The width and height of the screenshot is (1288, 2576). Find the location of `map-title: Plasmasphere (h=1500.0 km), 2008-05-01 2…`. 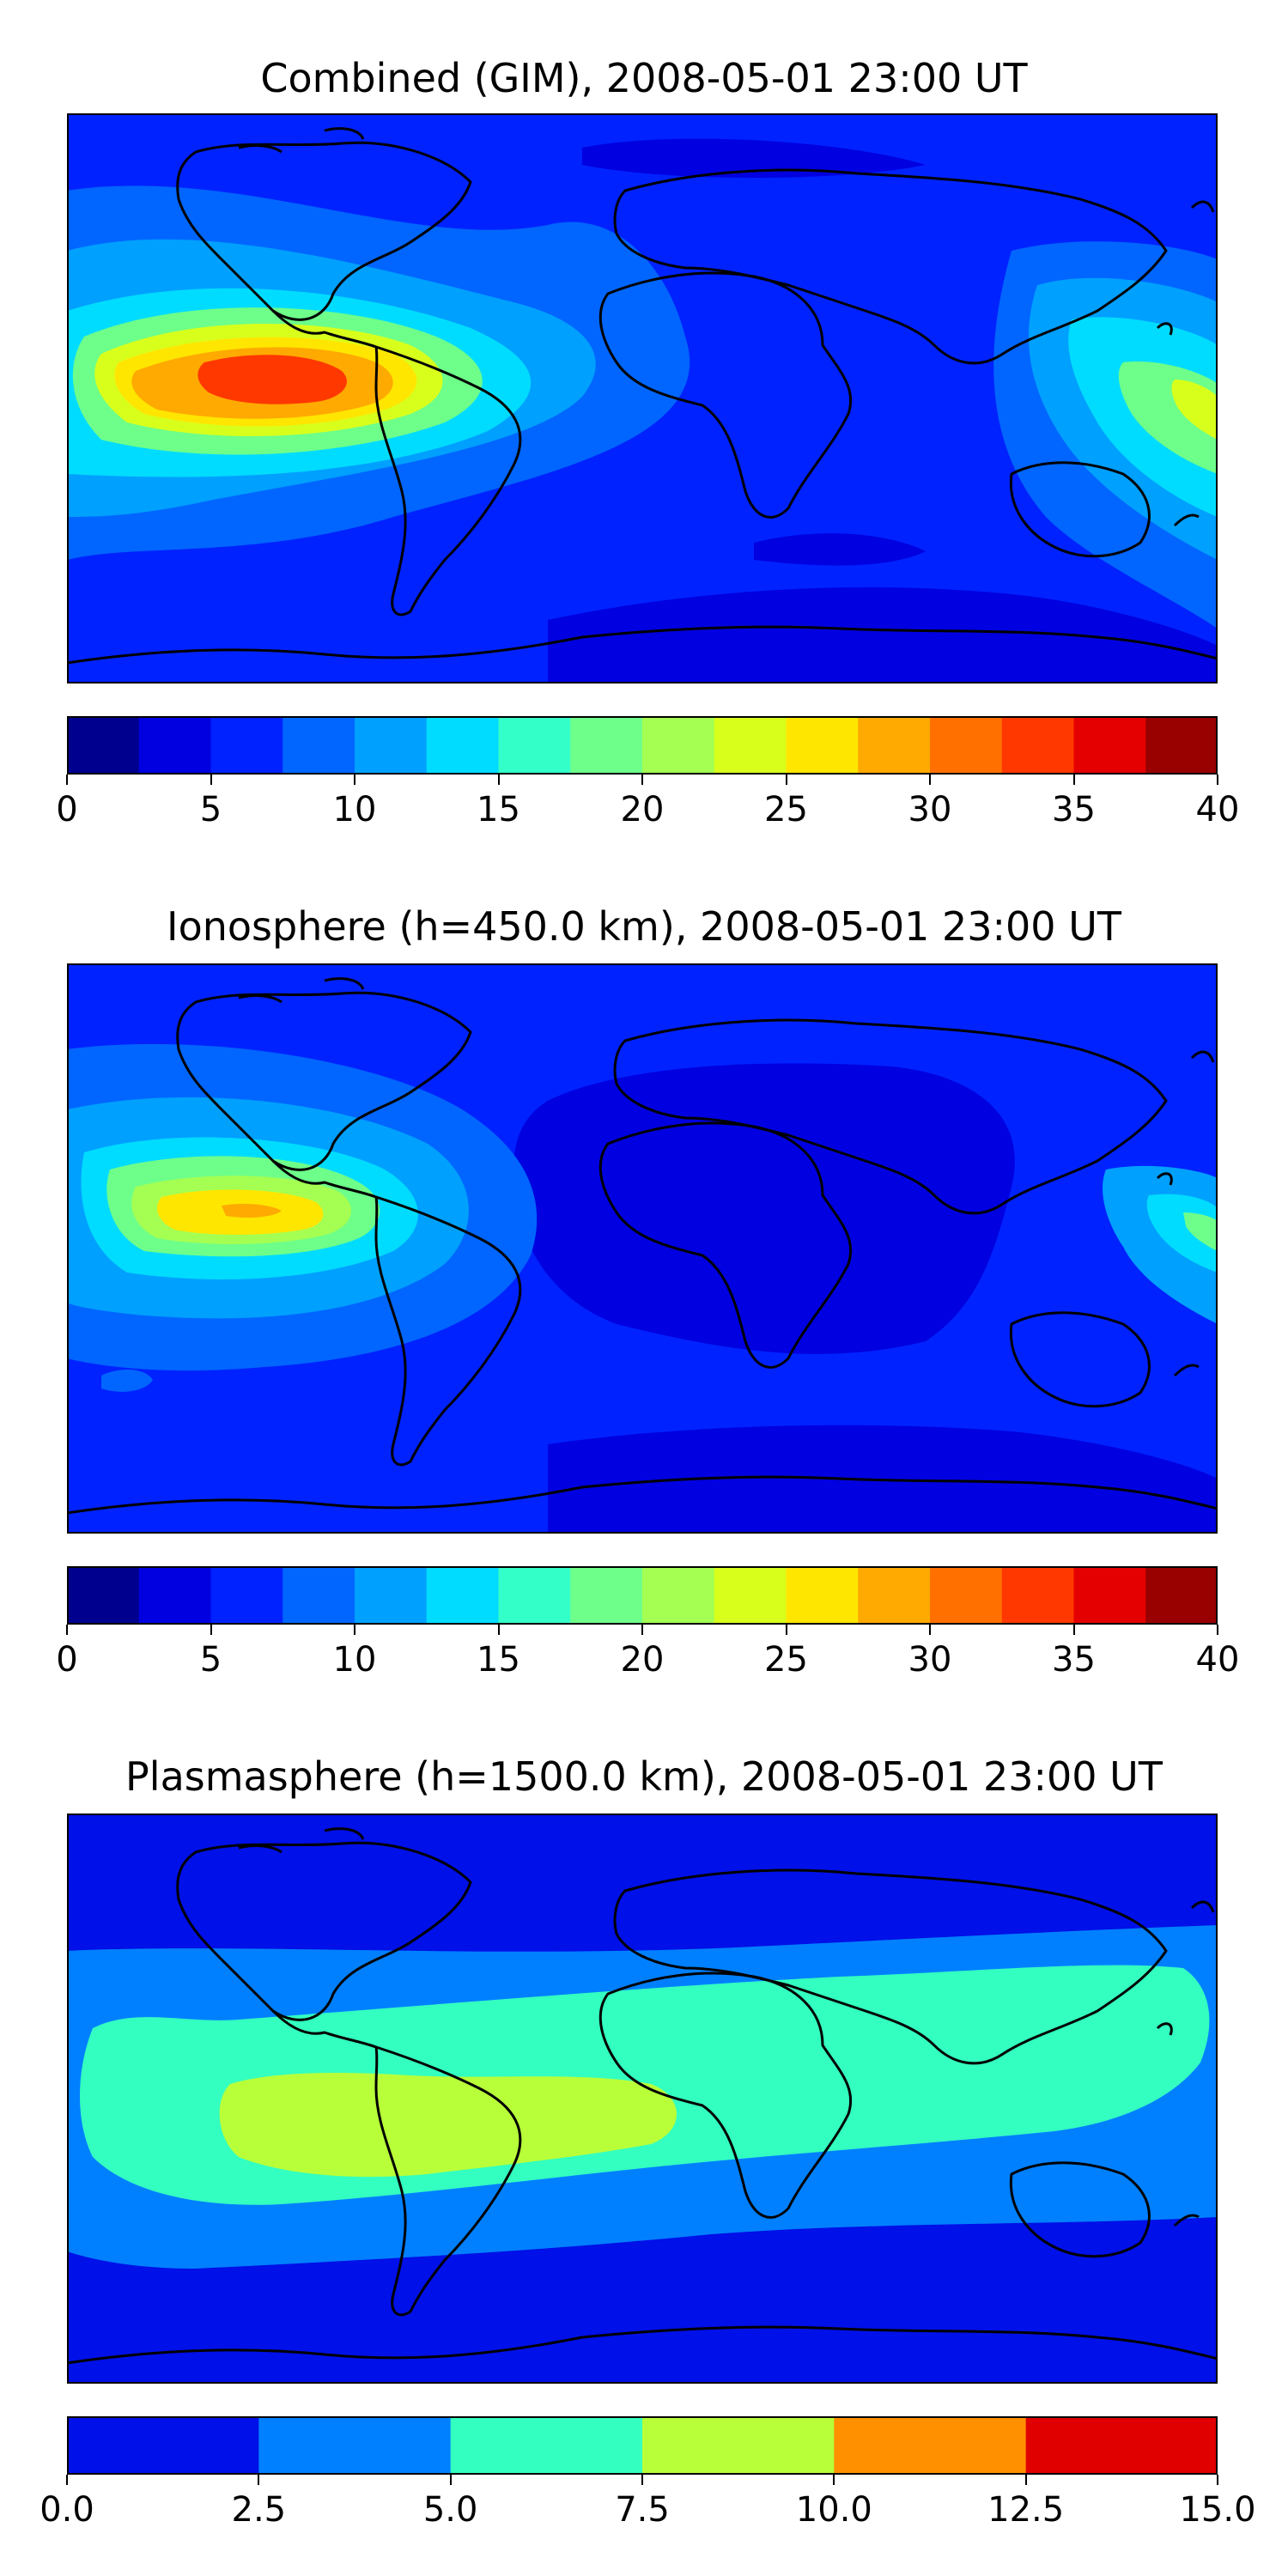

map-title: Plasmasphere (h=1500.0 km), 2008-05-01 2… is located at coordinates (644, 1777).